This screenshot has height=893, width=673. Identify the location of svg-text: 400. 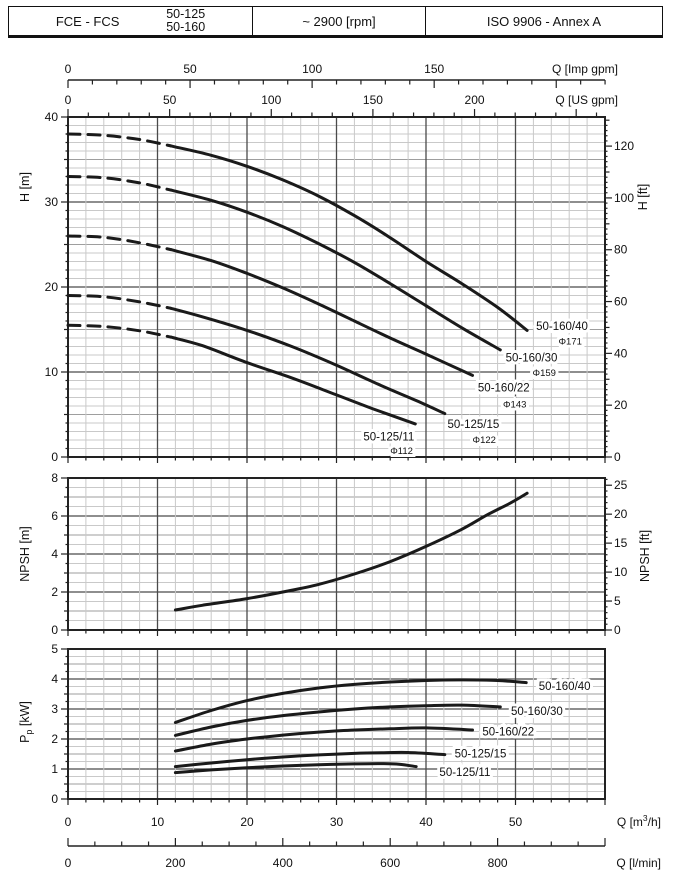
(283, 863).